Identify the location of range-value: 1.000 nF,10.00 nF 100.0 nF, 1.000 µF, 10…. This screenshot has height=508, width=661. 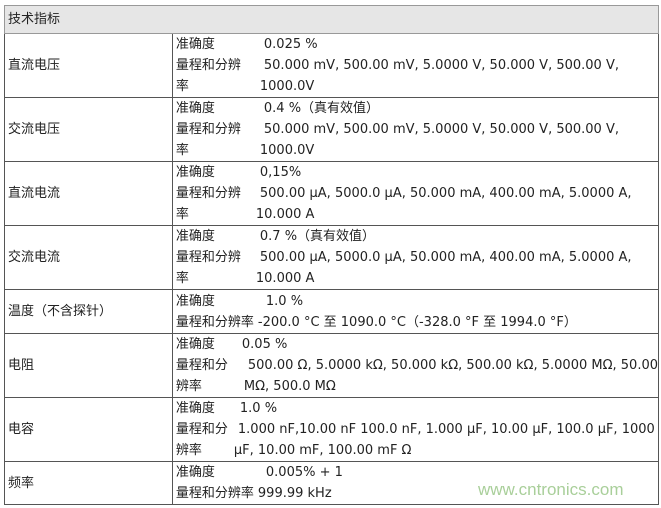
(446, 429).